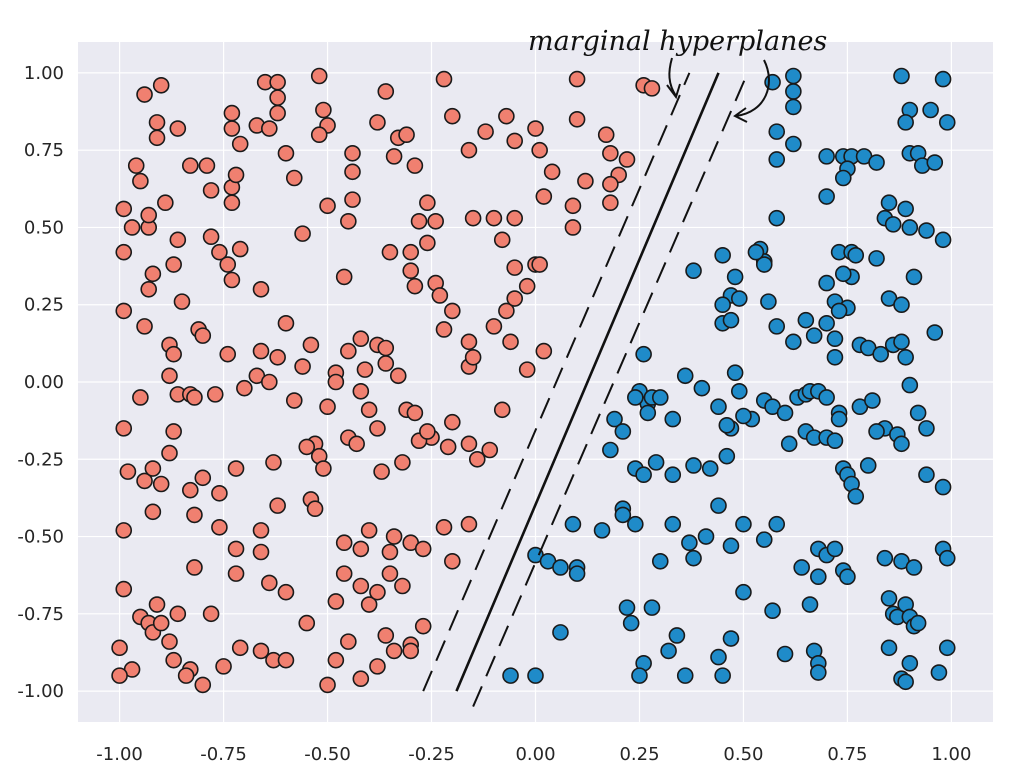 The width and height of the screenshot is (1028, 782). Describe the element at coordinates (673, 91) in the screenshot. I see `annotation-arrowhead-left` at that location.